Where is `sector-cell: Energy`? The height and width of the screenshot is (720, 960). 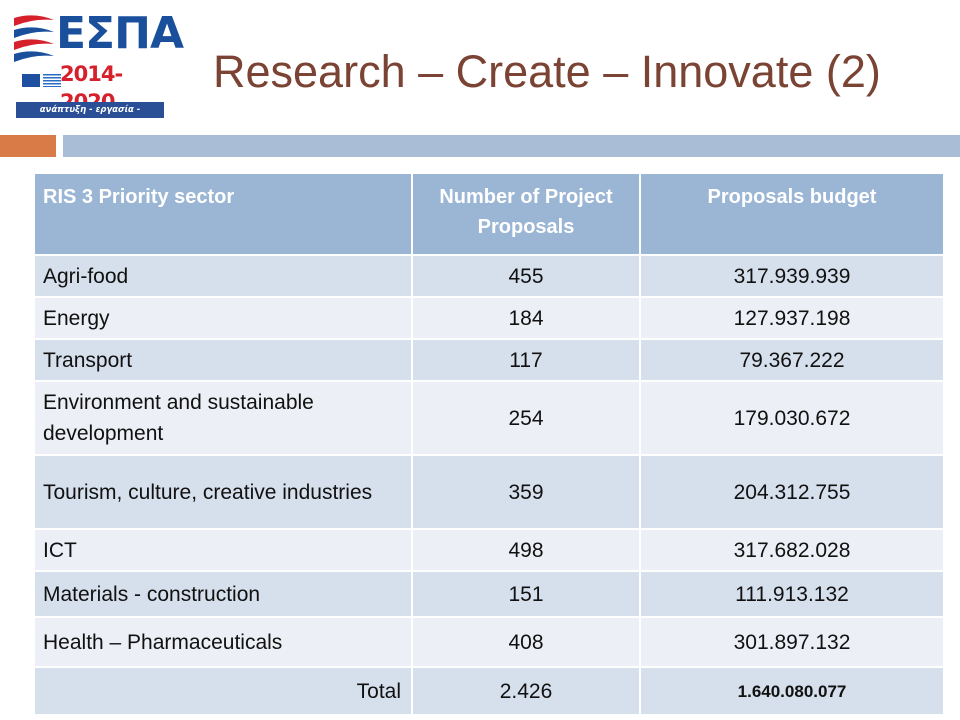 sector-cell: Energy is located at coordinates (223, 318).